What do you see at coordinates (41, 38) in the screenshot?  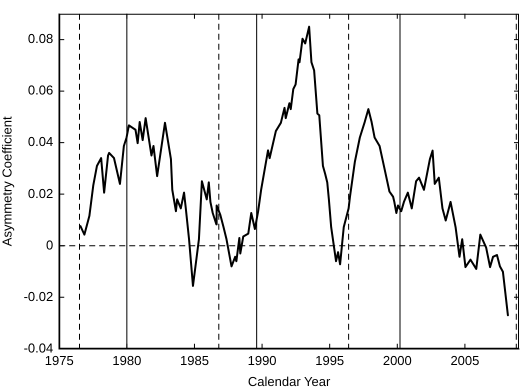 I see `y-tick-label: 0.08` at bounding box center [41, 38].